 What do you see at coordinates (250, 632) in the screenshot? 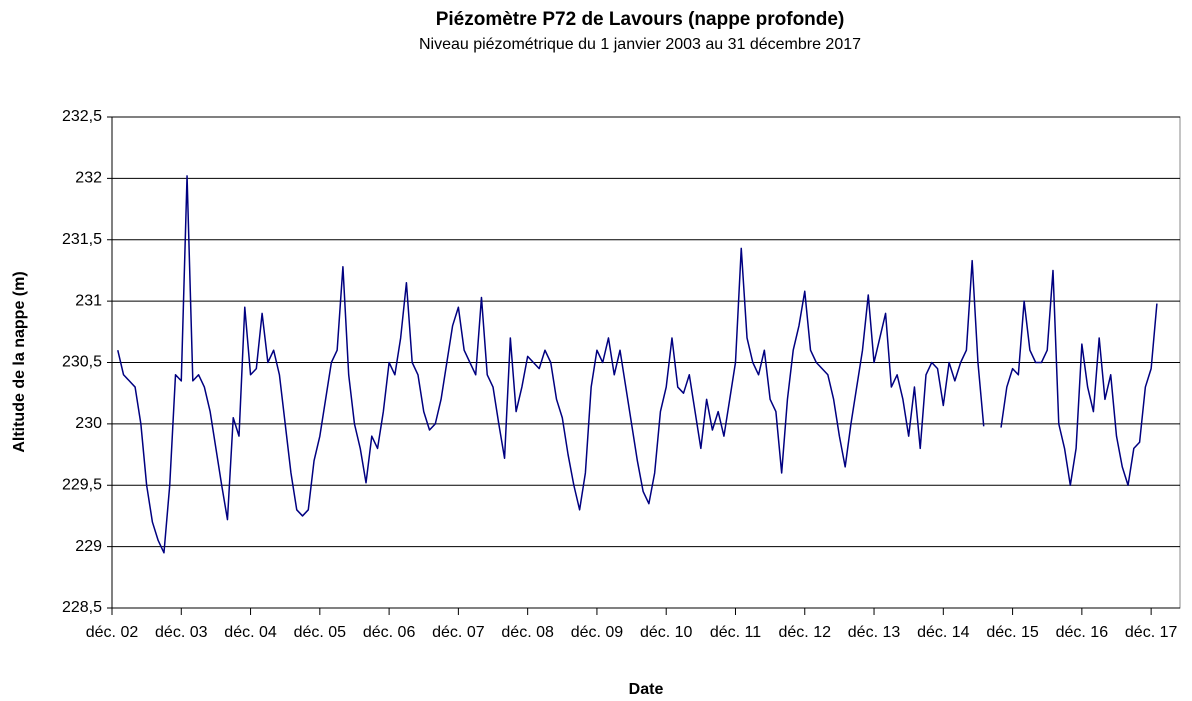
I see `x-tick-label: déc. 04` at bounding box center [250, 632].